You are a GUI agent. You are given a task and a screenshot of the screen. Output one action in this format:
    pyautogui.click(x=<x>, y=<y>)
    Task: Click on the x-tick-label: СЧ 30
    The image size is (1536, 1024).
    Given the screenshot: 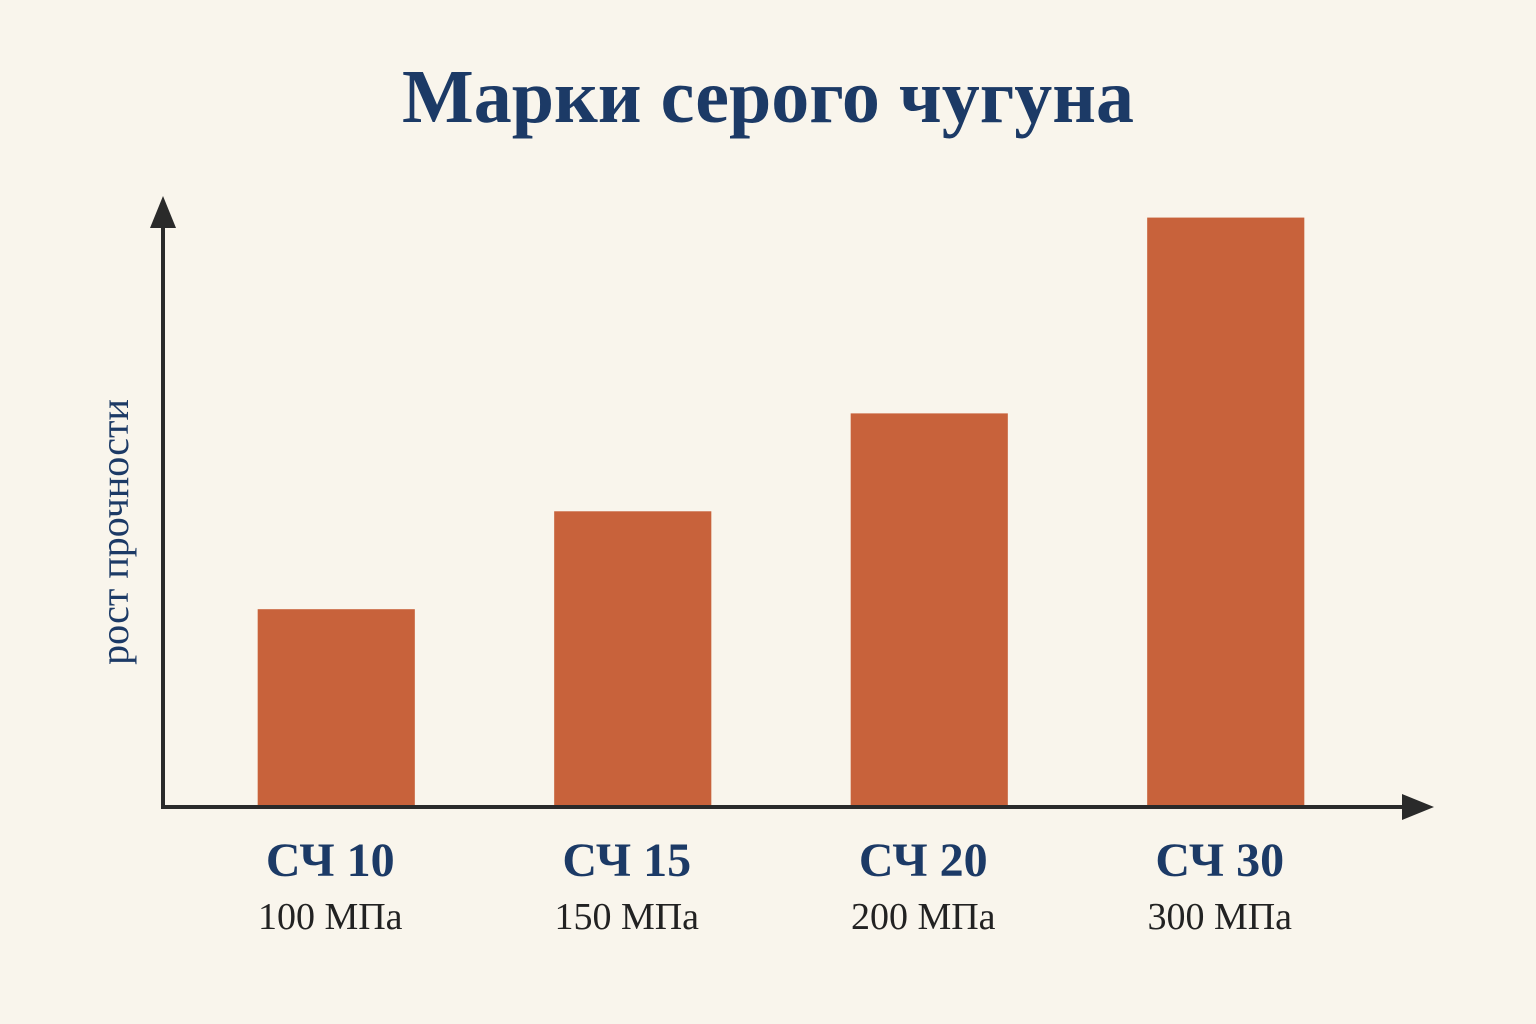 What is the action you would take?
    pyautogui.click(x=1219, y=860)
    